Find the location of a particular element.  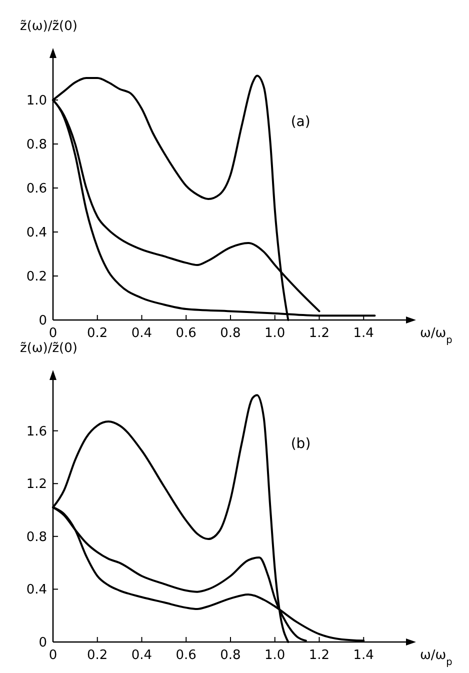

y-tick-label: 0.6 is located at coordinates (36, 189).